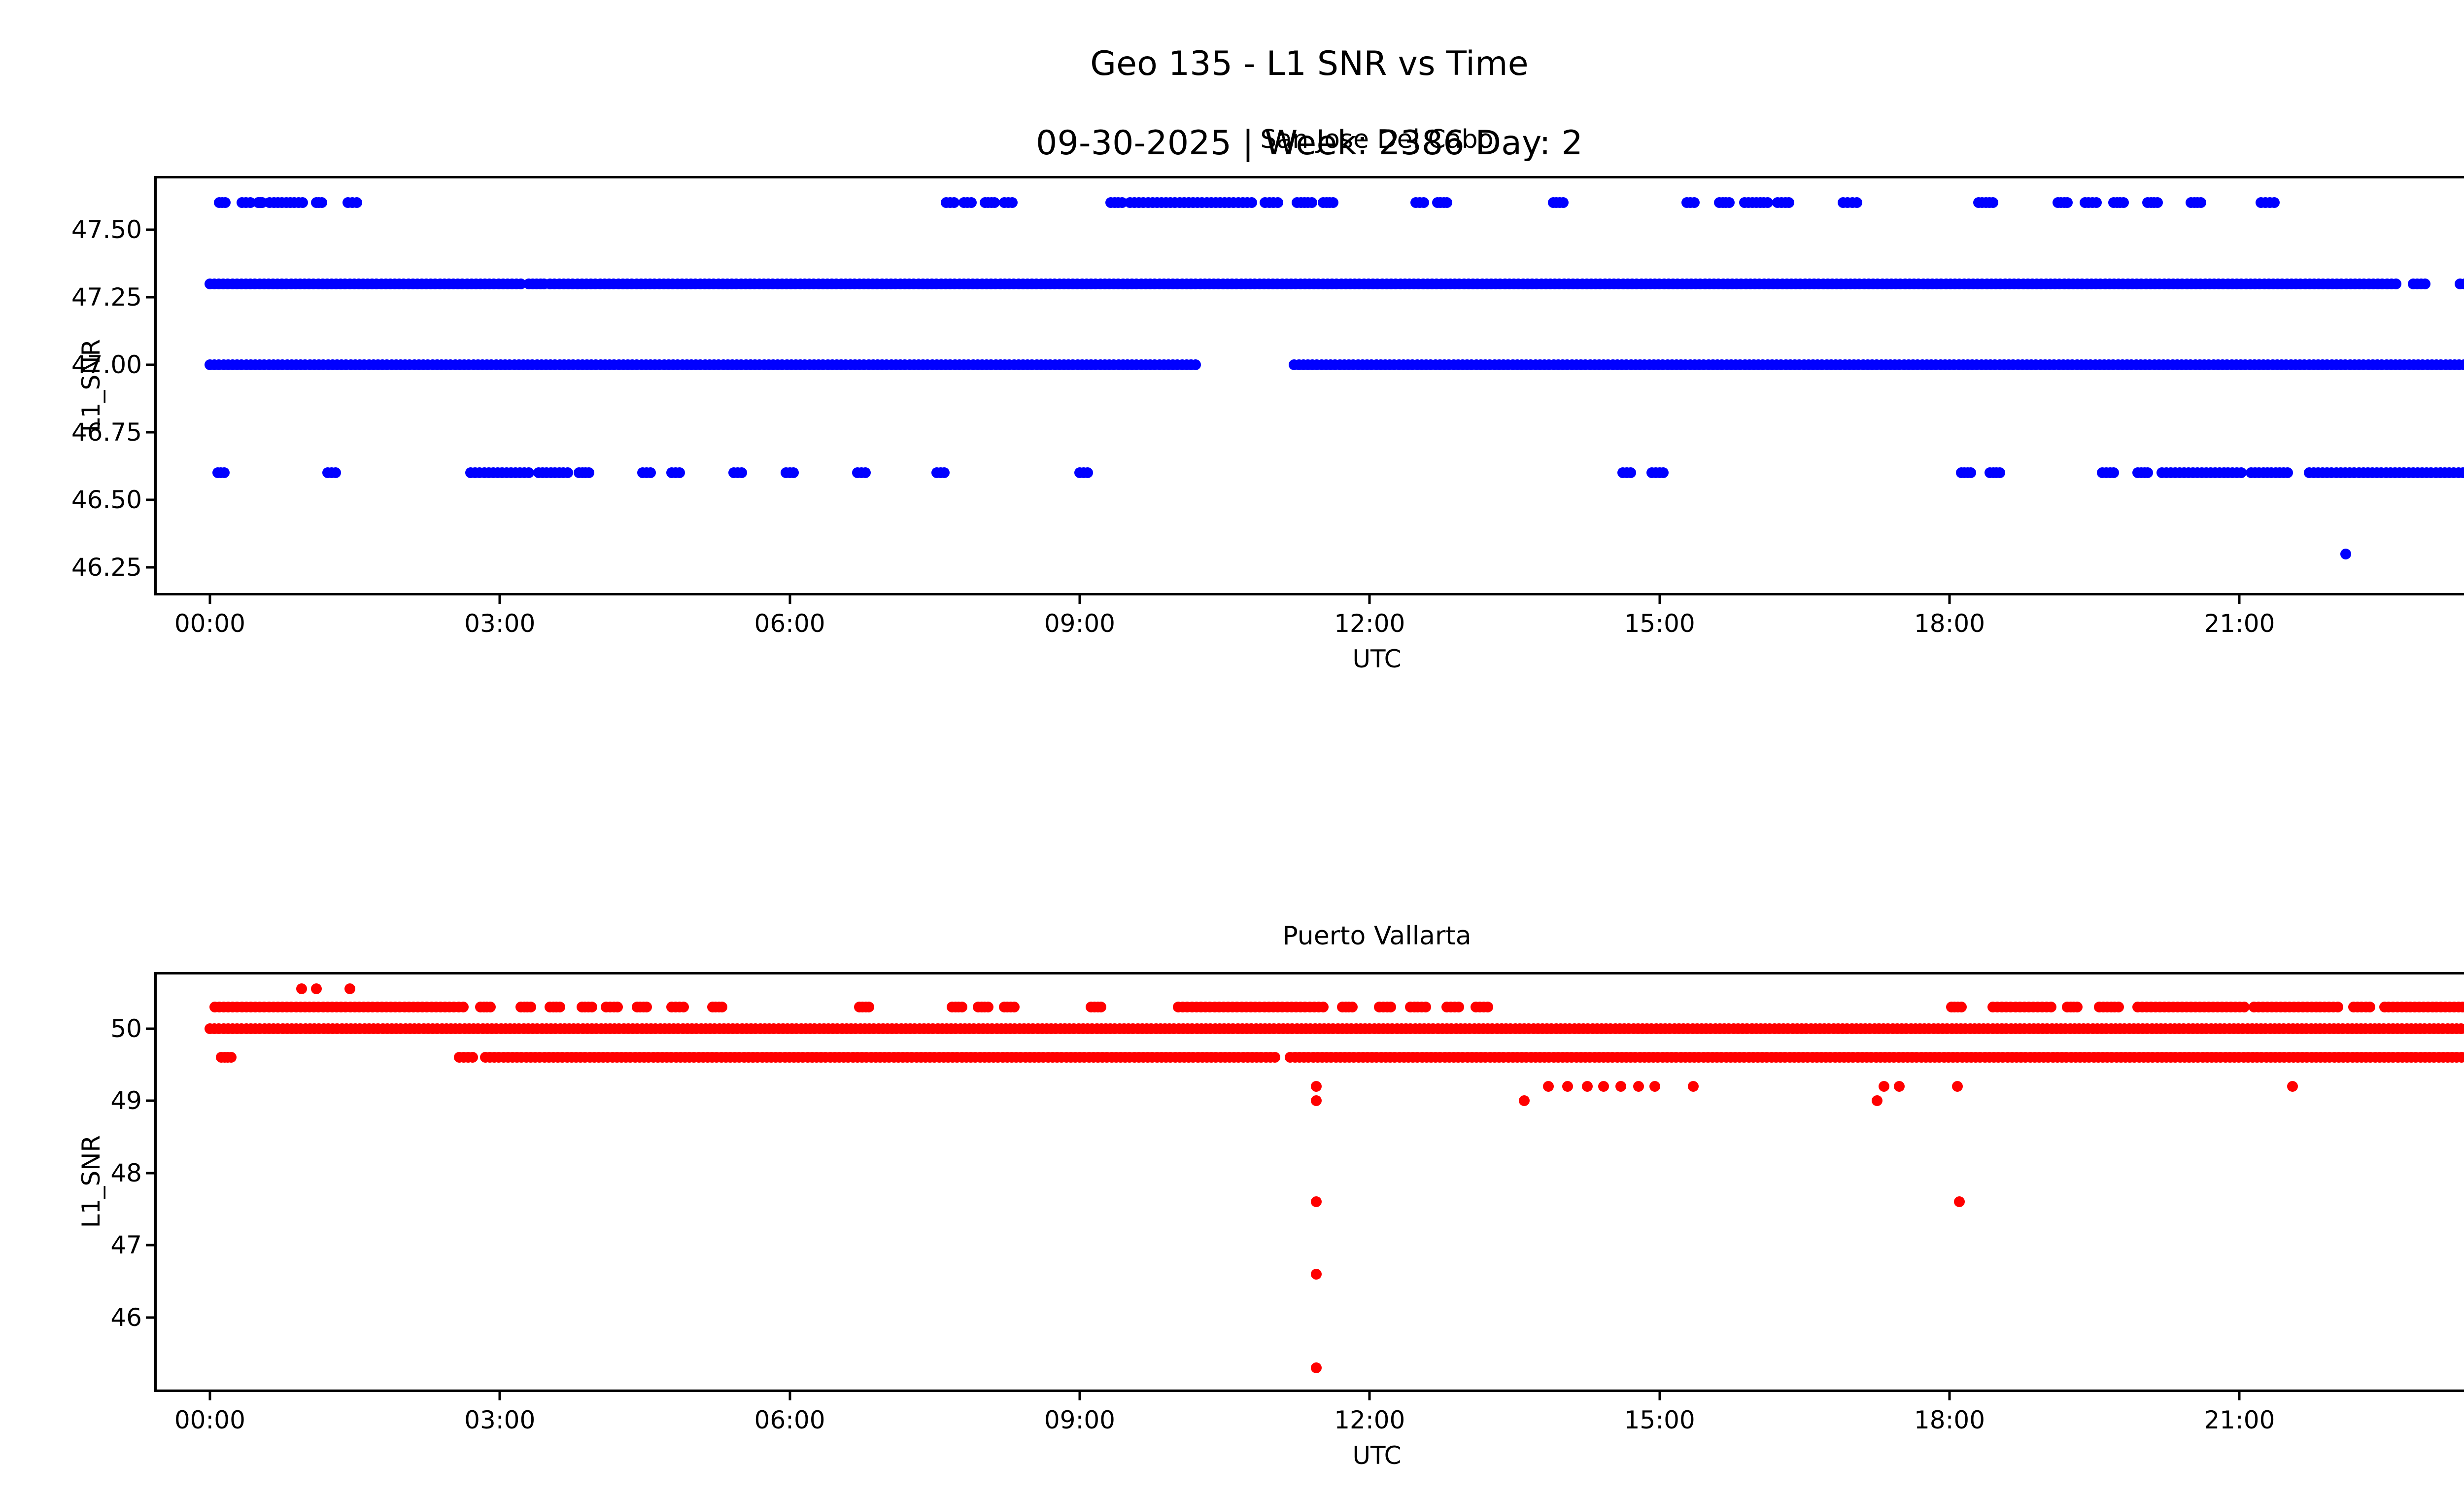  What do you see at coordinates (106, 567) in the screenshot?
I see `y-tick-label: 46.25` at bounding box center [106, 567].